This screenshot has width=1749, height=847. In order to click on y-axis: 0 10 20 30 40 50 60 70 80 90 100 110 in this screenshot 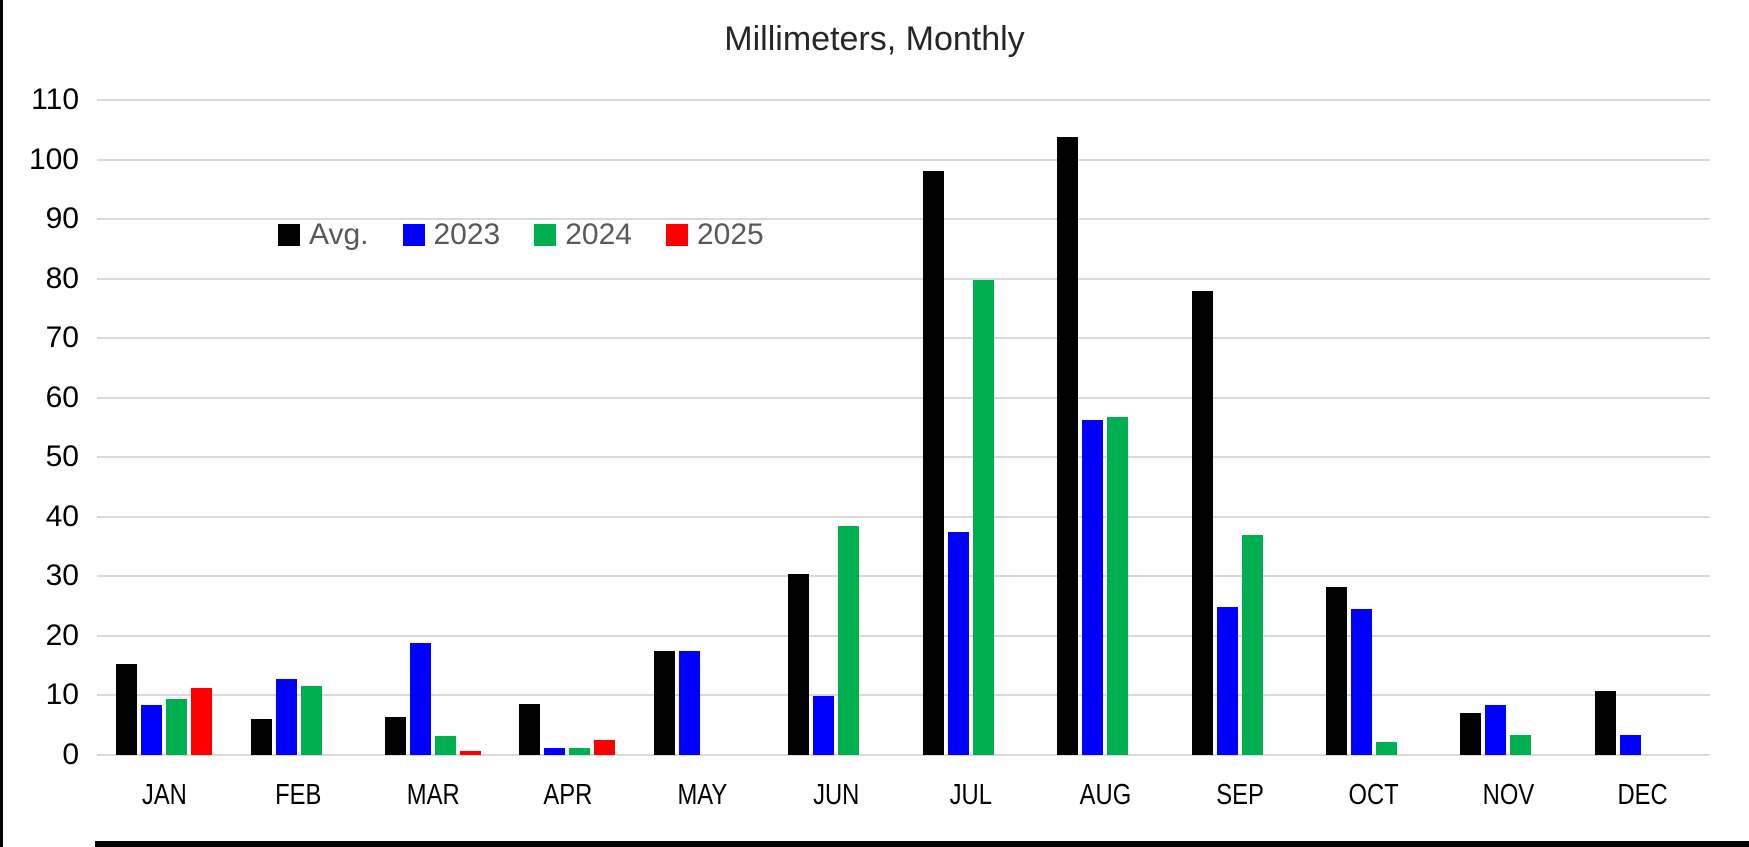, I will do `click(48, 423)`.